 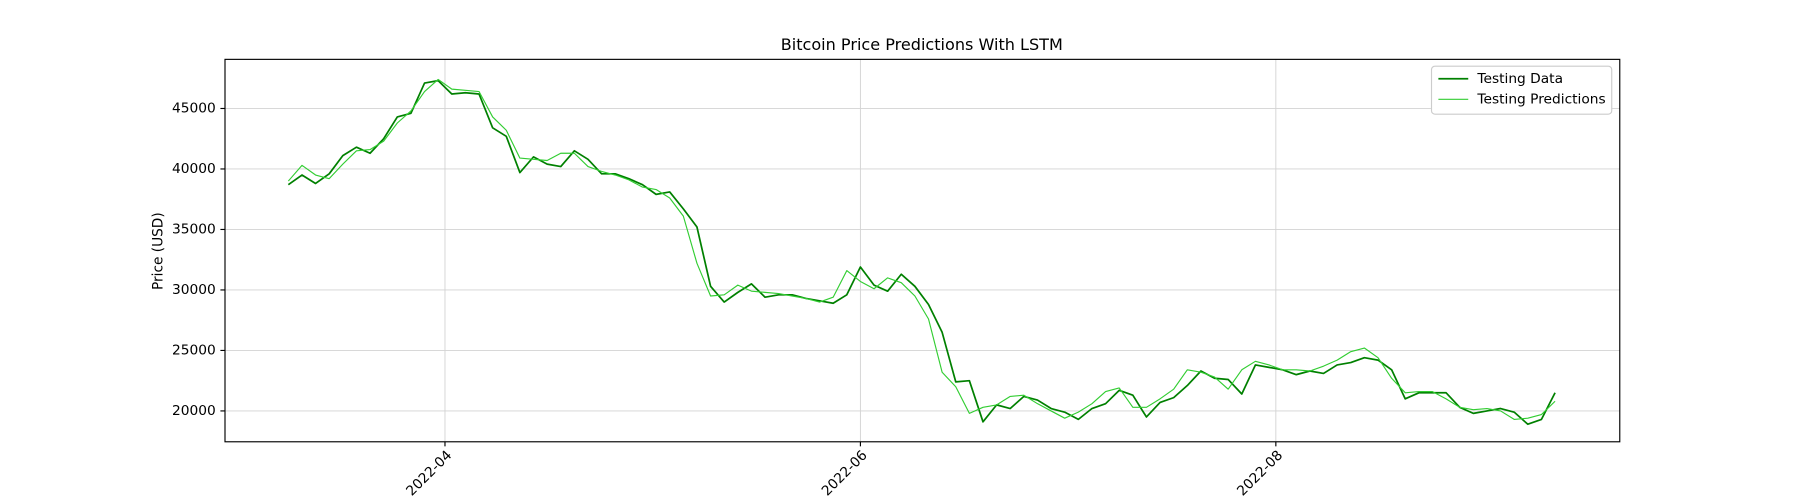 I want to click on legend-label: Testing Predictions, so click(x=1540, y=99).